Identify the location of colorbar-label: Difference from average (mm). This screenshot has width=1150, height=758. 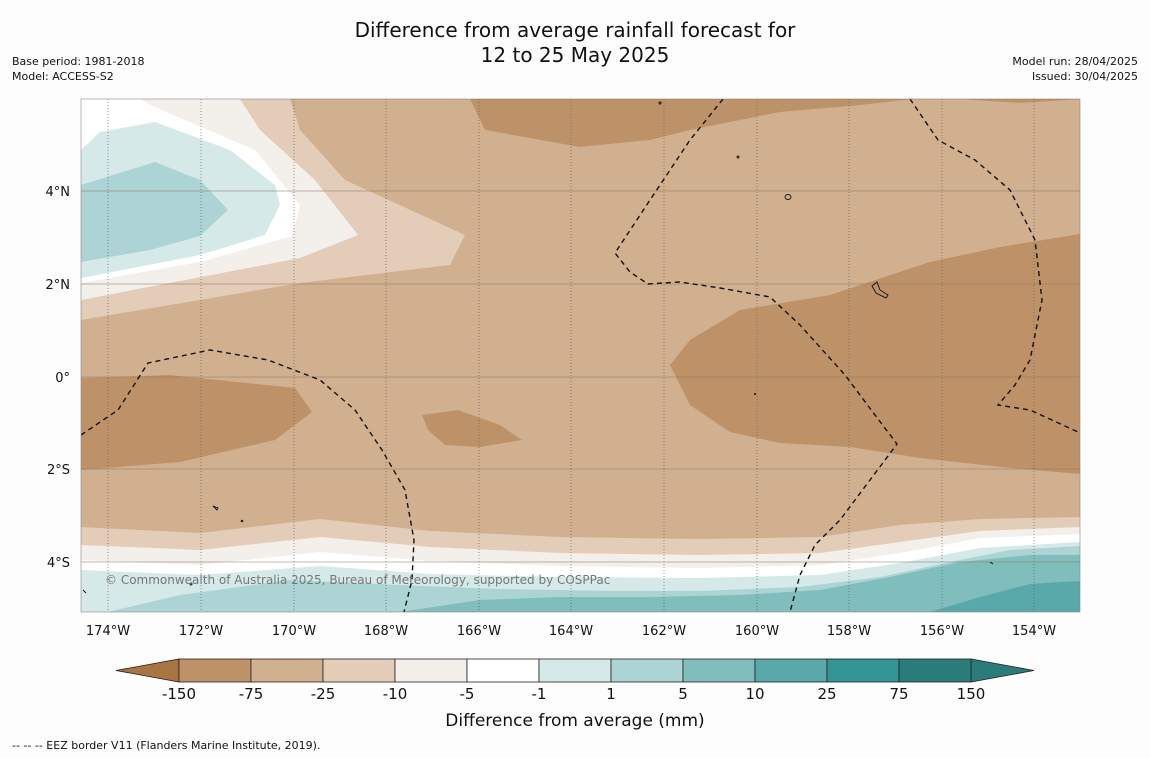
(574, 721).